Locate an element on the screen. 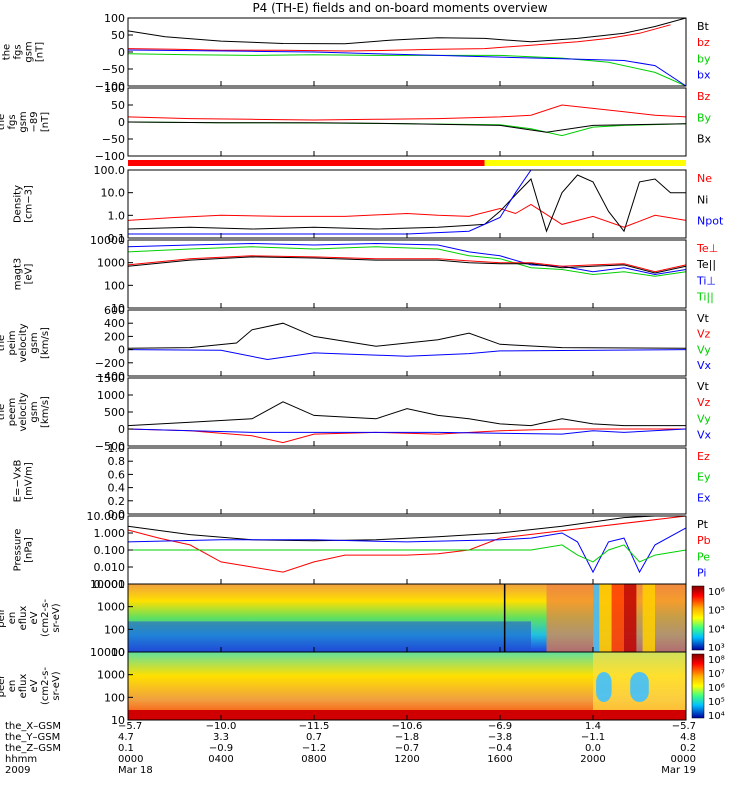  y-tick-label: 200 is located at coordinates (114, 336).